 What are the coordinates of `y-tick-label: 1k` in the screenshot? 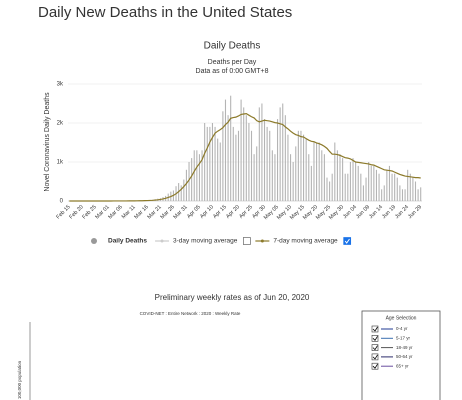 It's located at (60, 163).